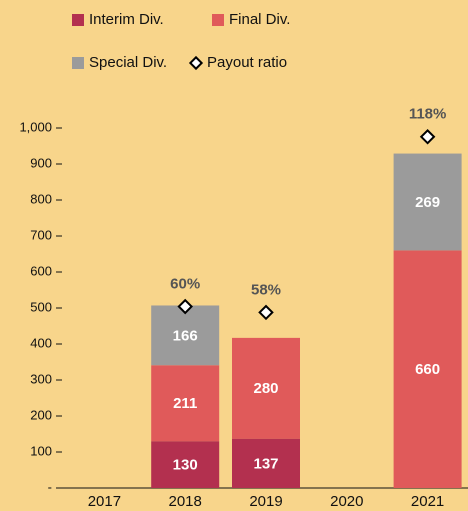 The height and width of the screenshot is (511, 468). Describe the element at coordinates (41, 162) in the screenshot. I see `y-tick-label: 900` at that location.